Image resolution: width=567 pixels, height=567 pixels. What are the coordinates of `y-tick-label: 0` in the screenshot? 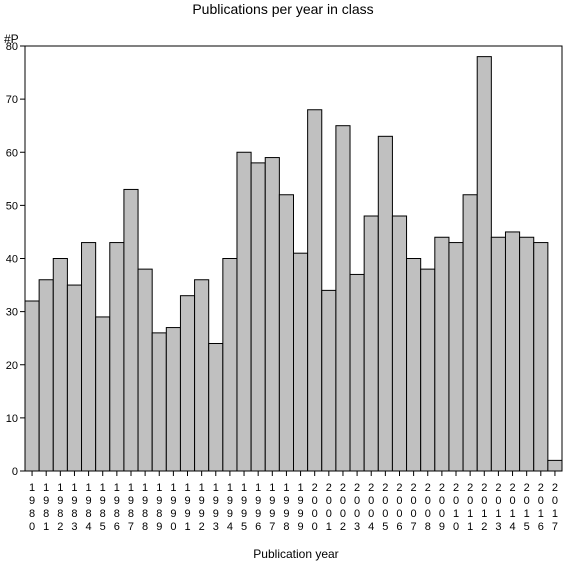 It's located at (15, 472).